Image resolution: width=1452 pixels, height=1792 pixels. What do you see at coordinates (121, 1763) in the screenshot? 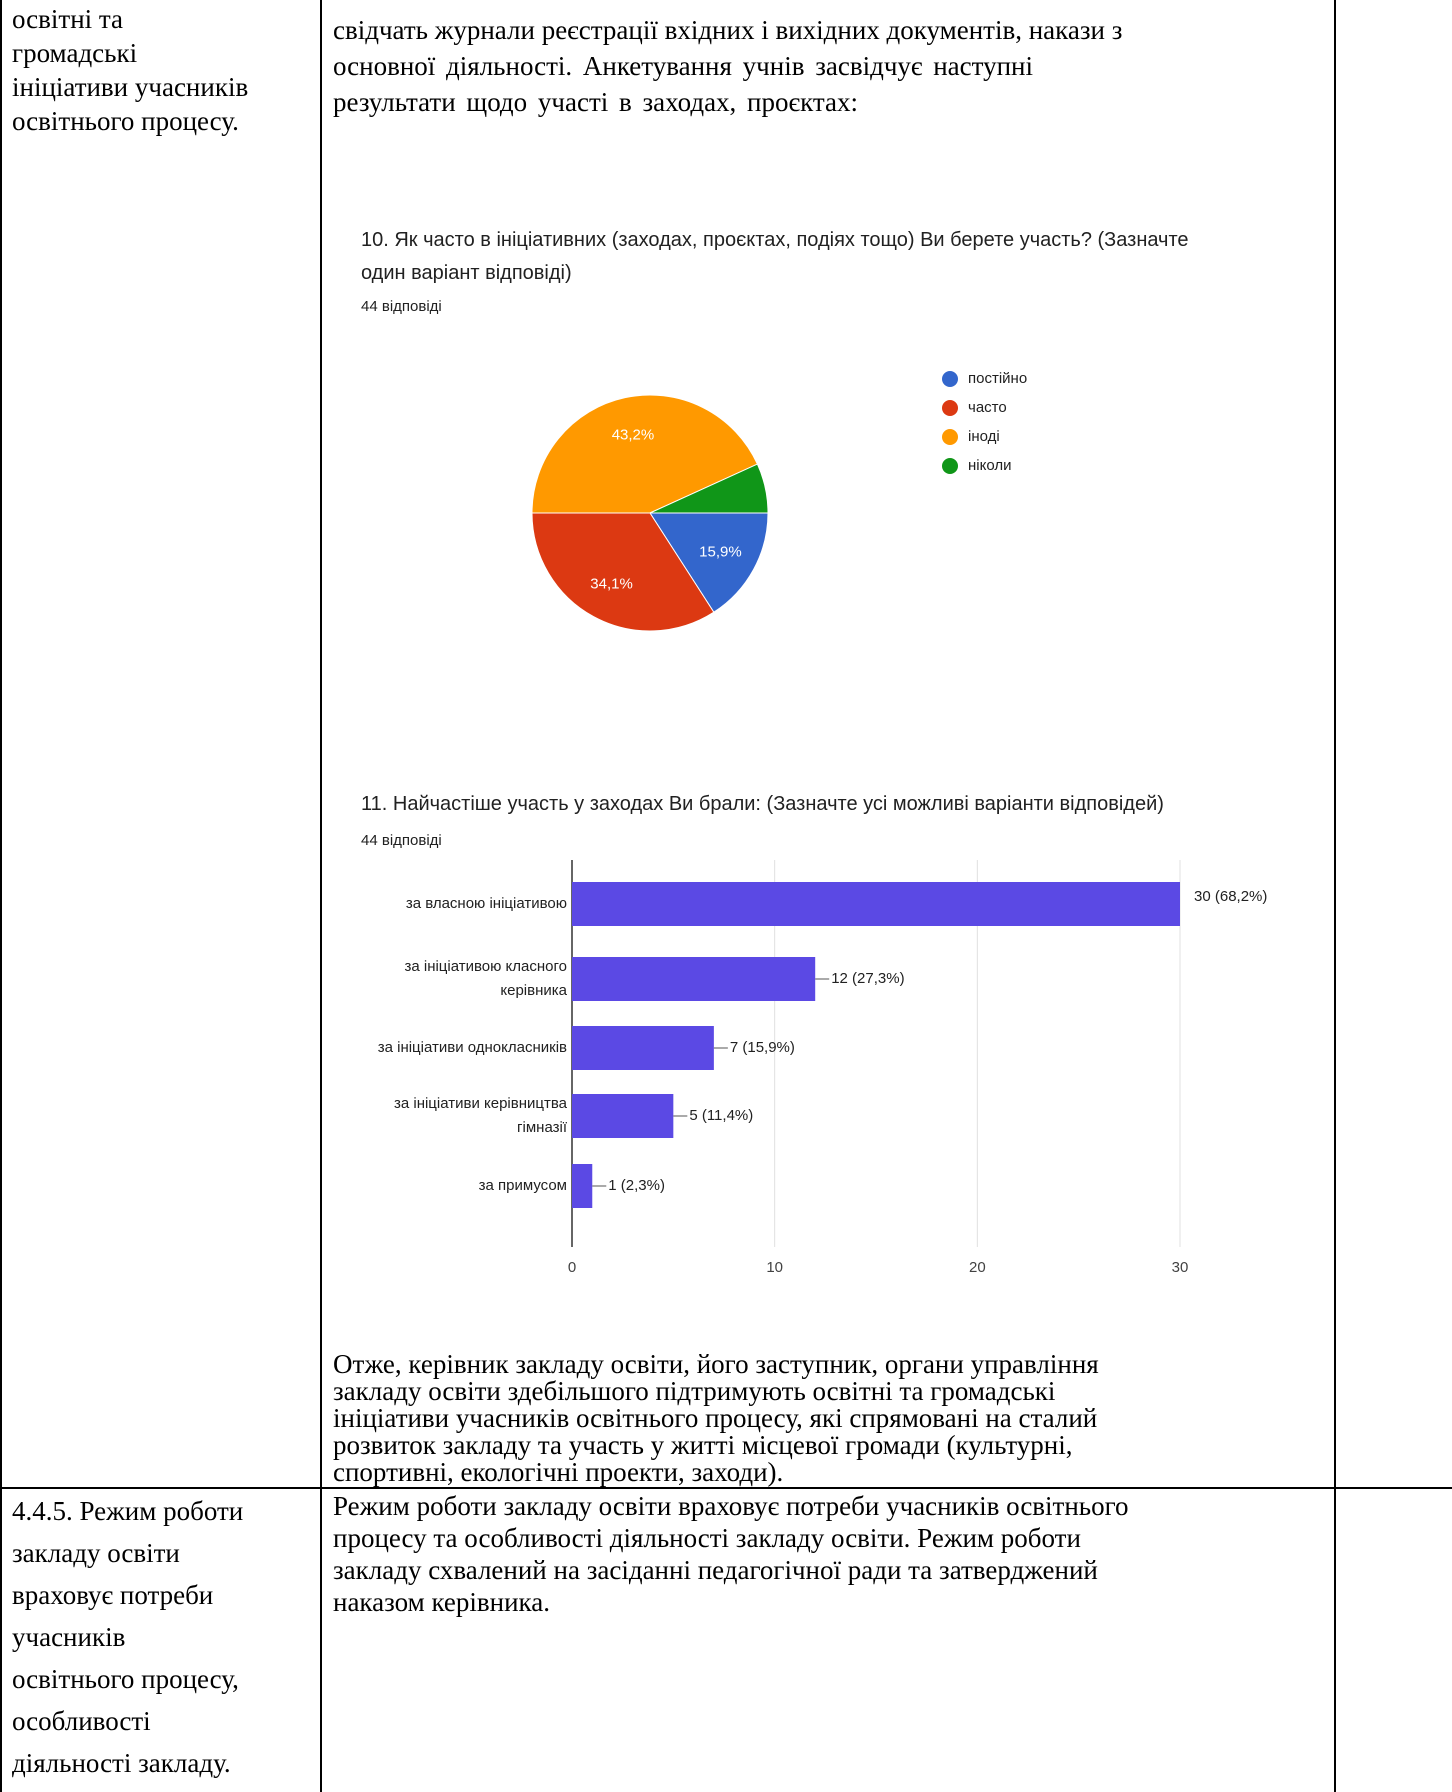
I see `row2-criterion-line: діяльності закладу.` at bounding box center [121, 1763].